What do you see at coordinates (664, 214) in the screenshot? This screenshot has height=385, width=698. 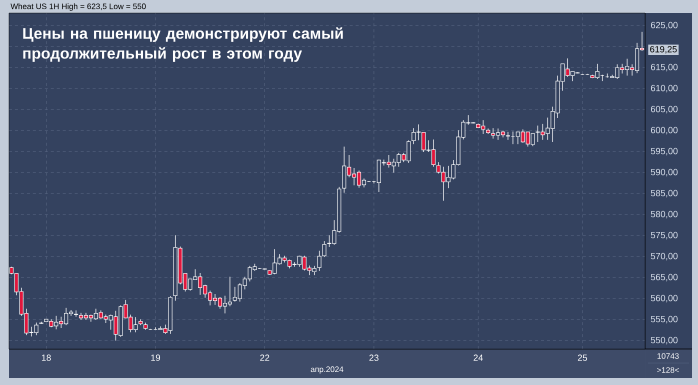 I see `y-tick-label: 580,00` at bounding box center [664, 214].